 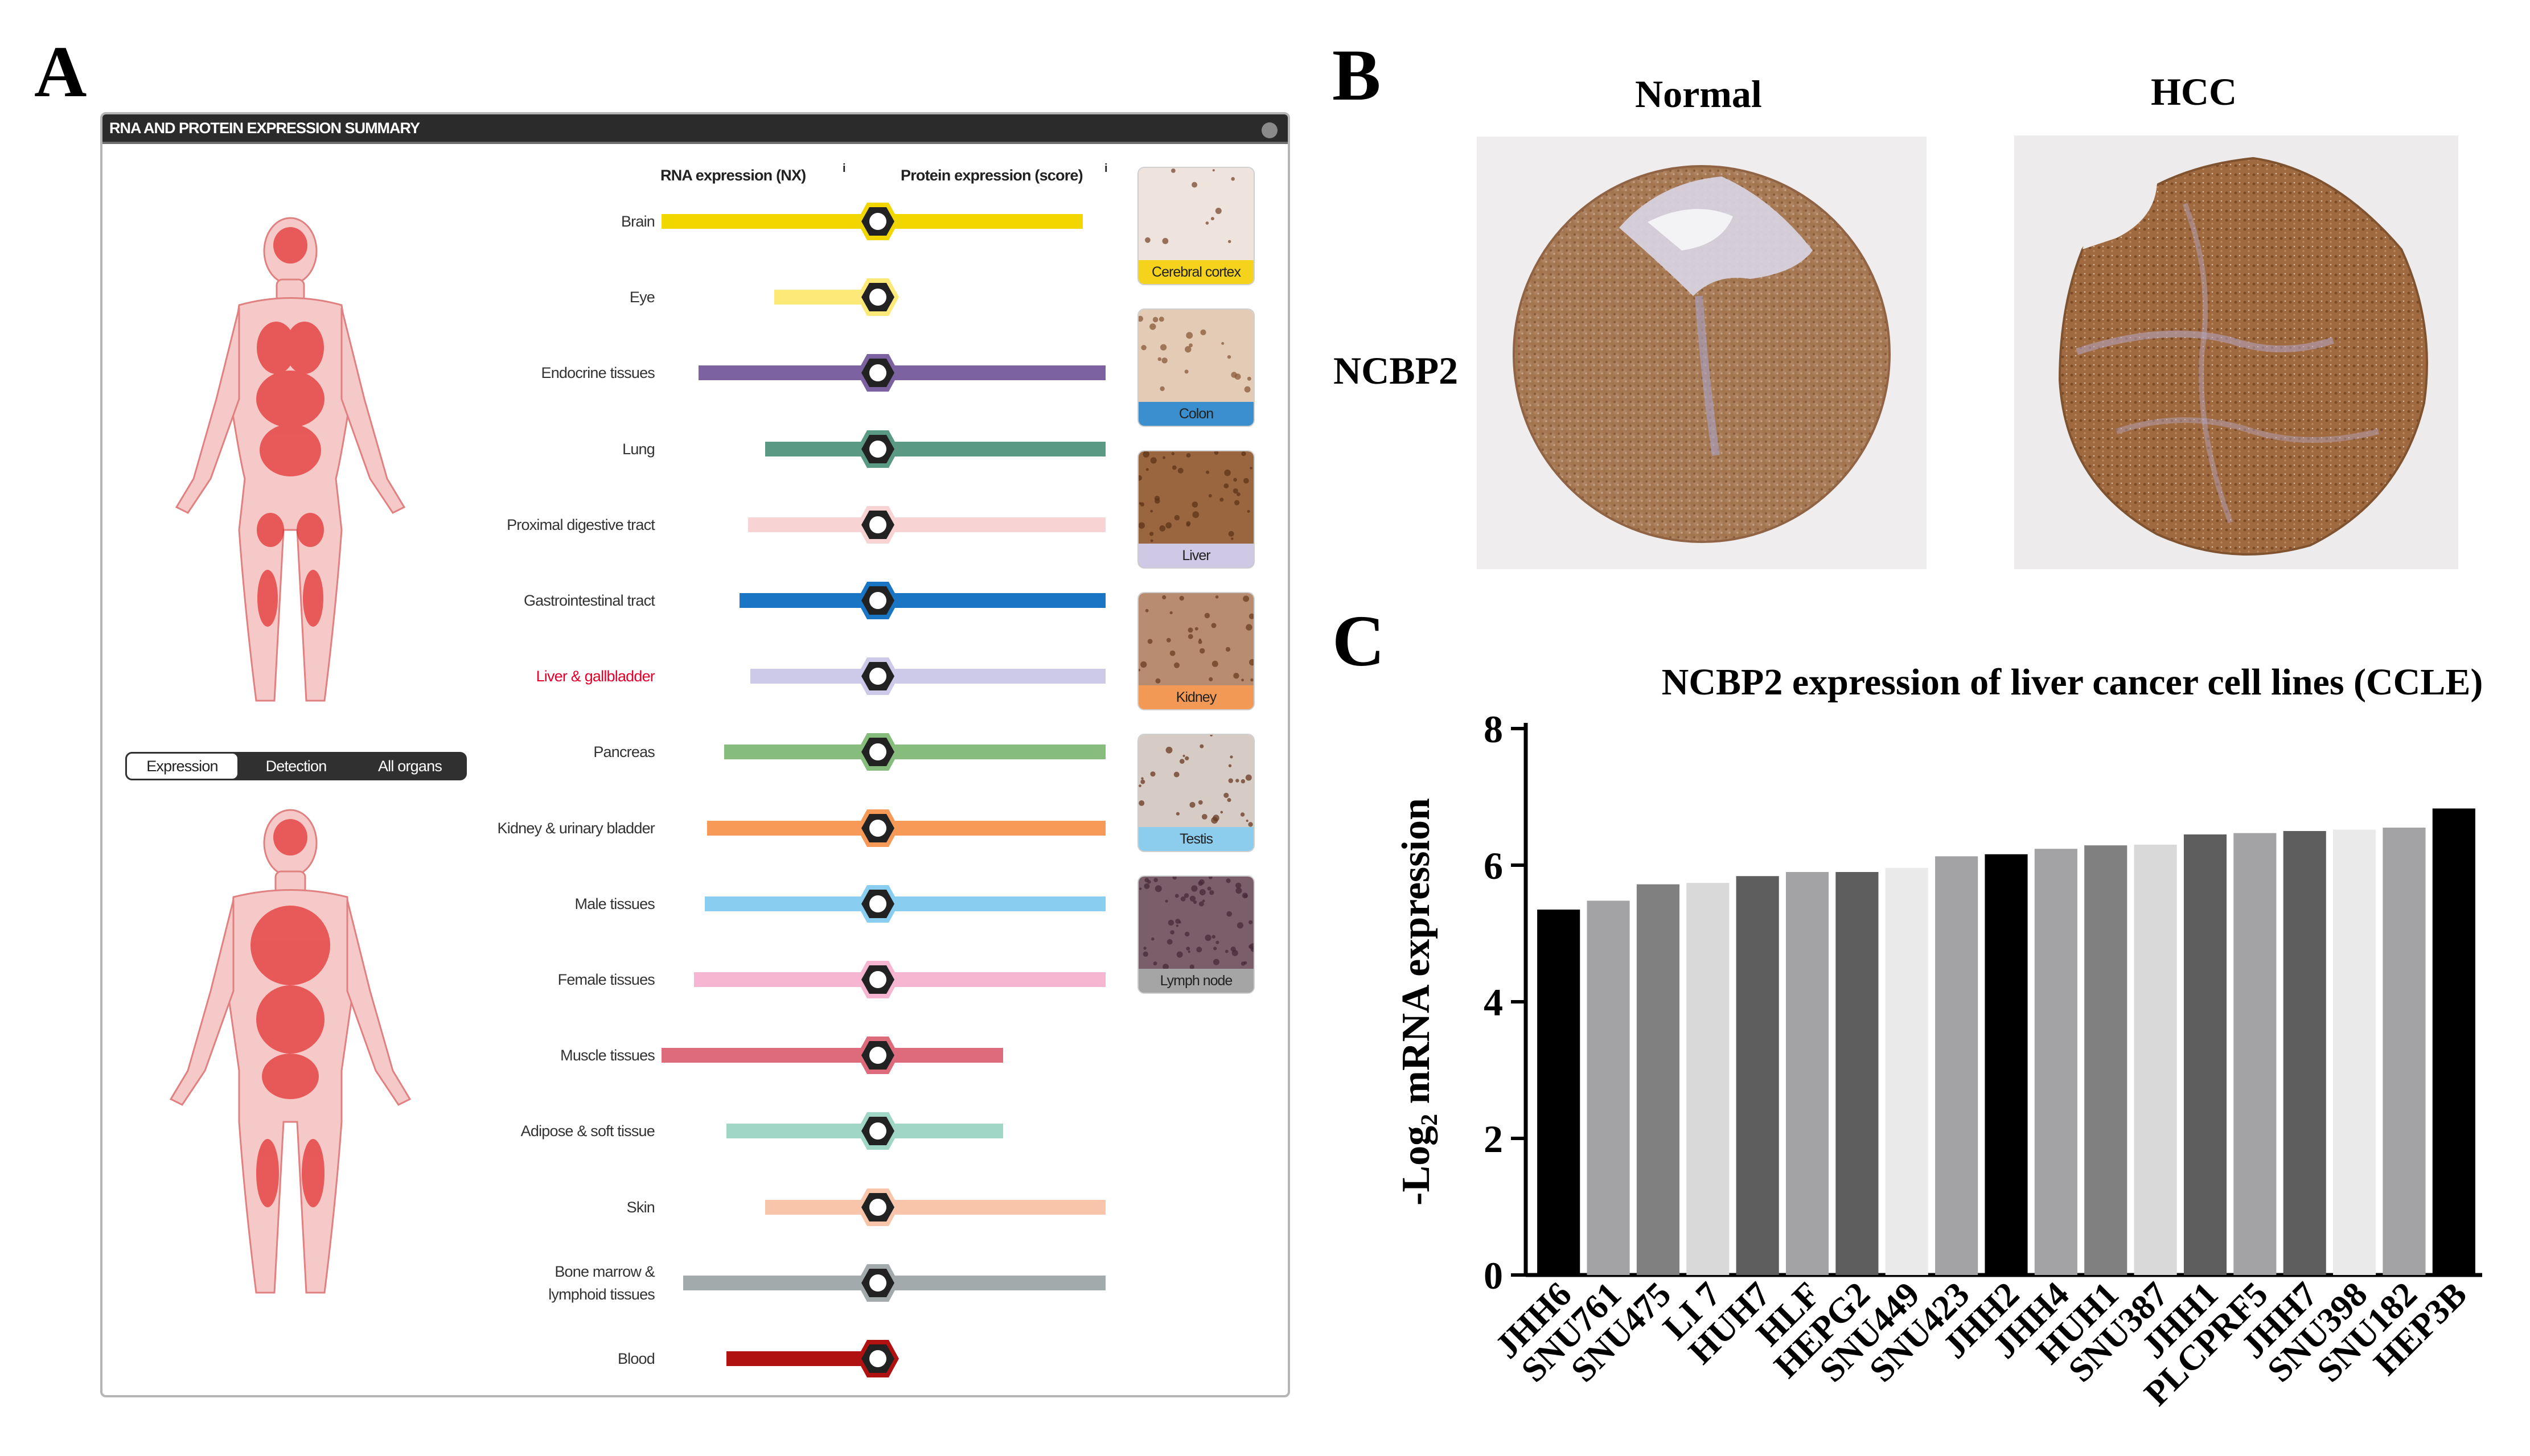 What do you see at coordinates (624, 752) in the screenshot?
I see `tissue-label-pancreas: Pancreas` at bounding box center [624, 752].